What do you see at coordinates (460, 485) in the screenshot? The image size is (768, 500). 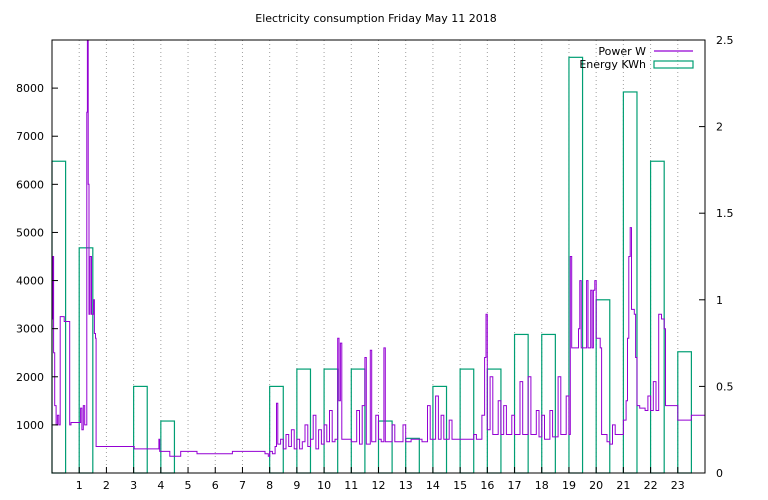 I see `x-tick-label: 15` at bounding box center [460, 485].